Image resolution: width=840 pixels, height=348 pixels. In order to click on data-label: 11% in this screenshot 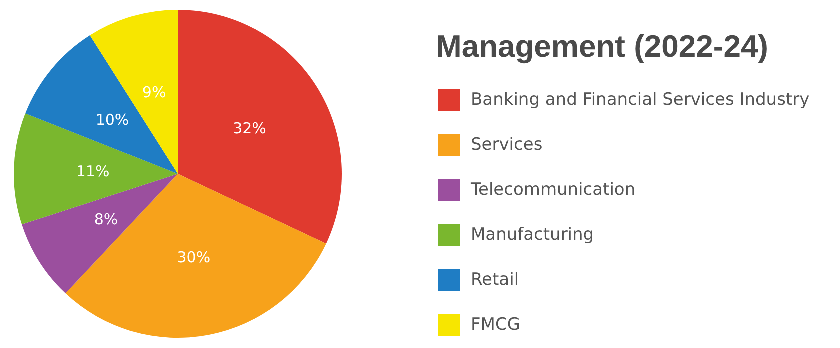, I will do `click(93, 171)`.